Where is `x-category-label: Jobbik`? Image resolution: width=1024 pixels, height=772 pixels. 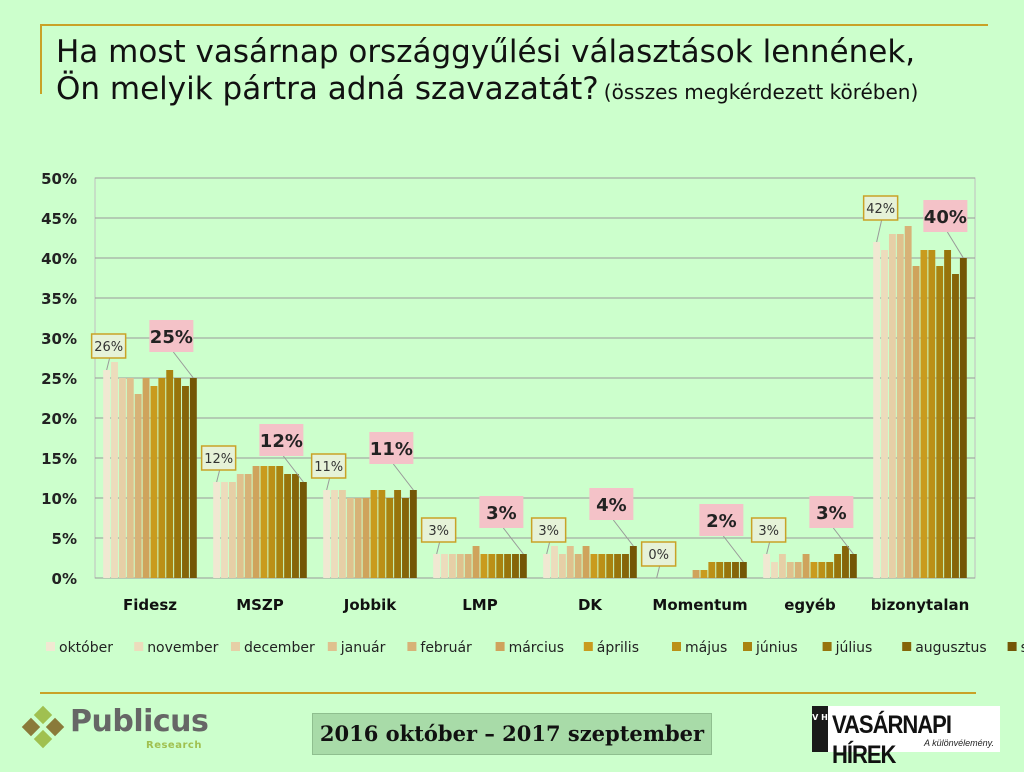
x-category-label: Jobbik is located at coordinates (370, 605).